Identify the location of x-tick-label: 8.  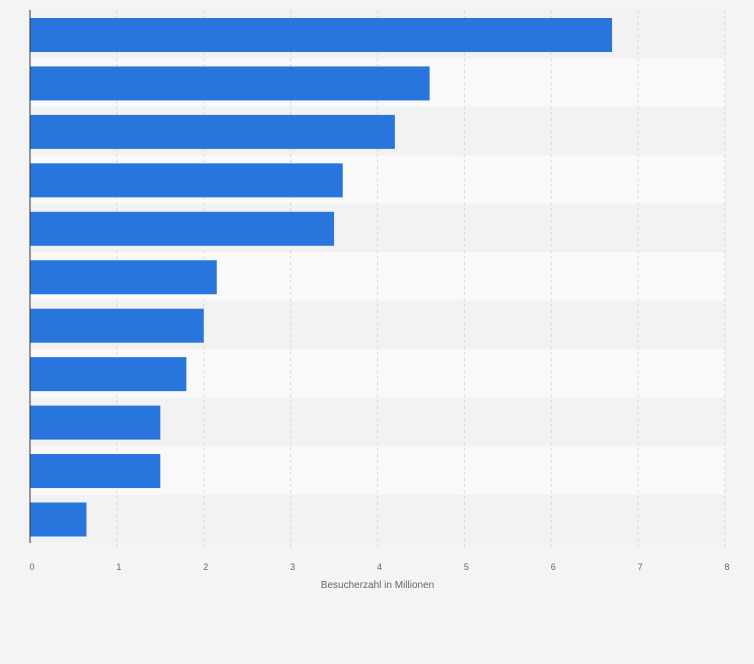
(726, 567).